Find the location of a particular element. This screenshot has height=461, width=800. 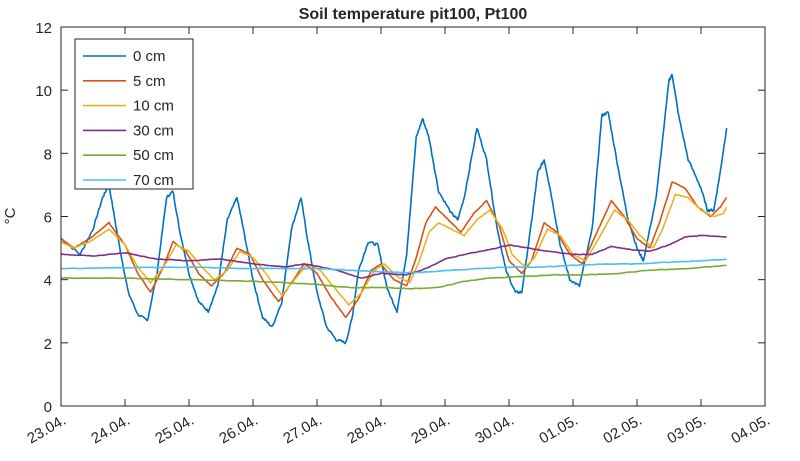

x-tick-label: 04.05. is located at coordinates (750, 430).